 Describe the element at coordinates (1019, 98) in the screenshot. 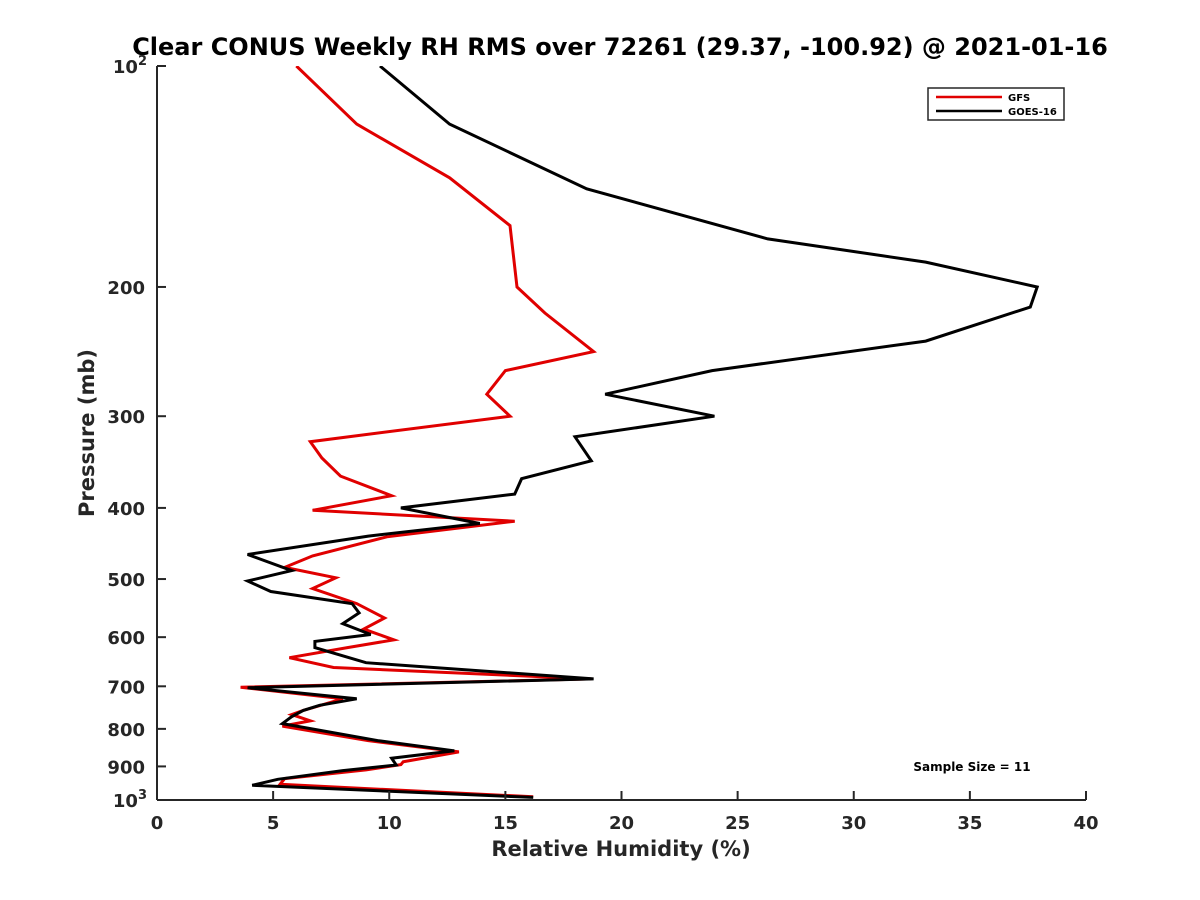

I see `legend-label-gfs: GFS` at that location.